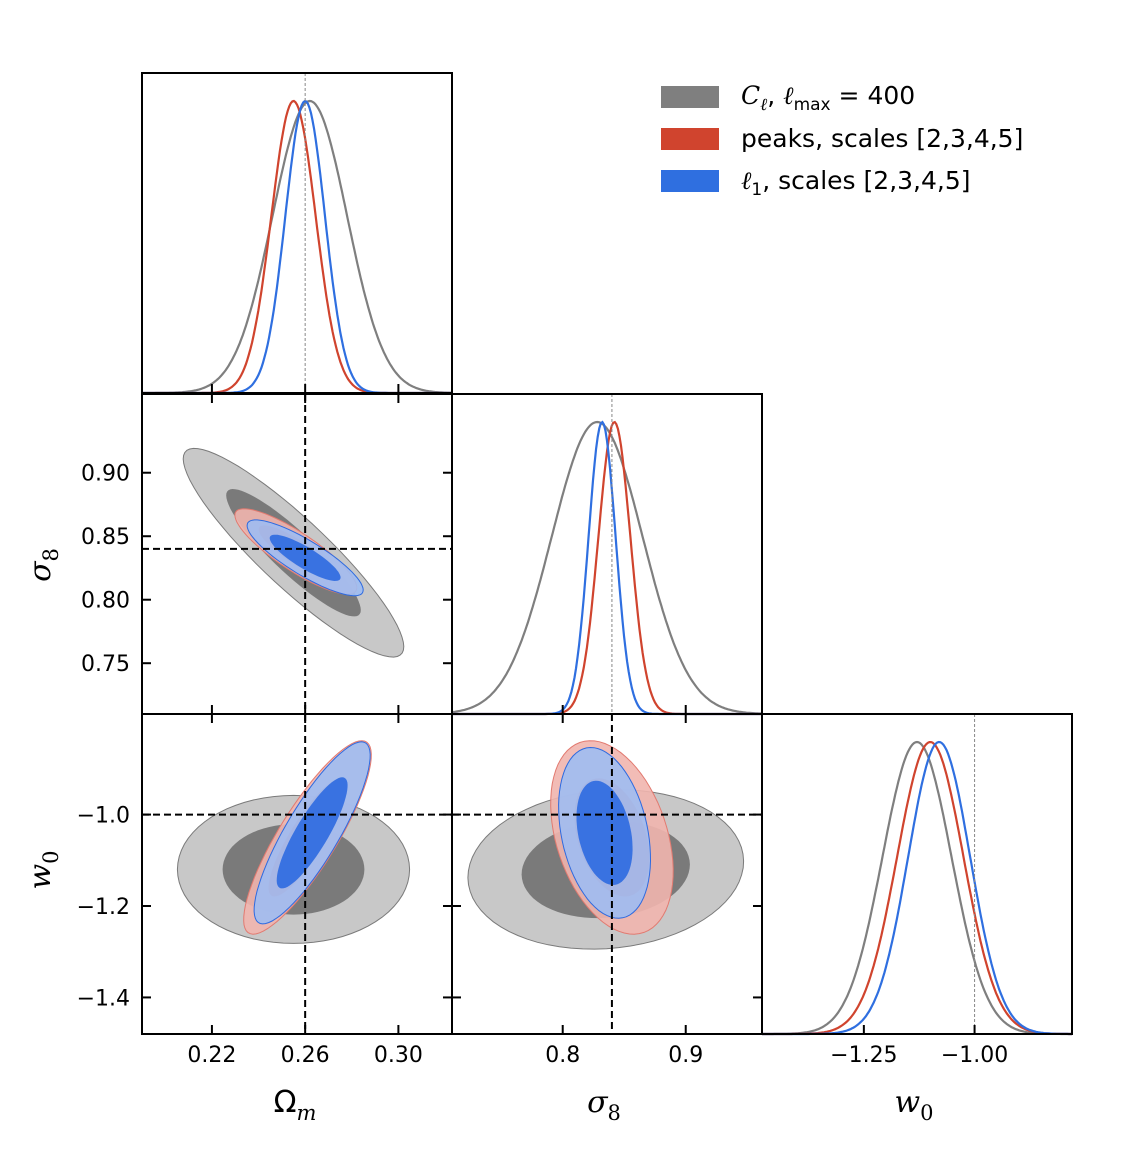 The height and width of the screenshot is (1160, 1138). What do you see at coordinates (856, 183) in the screenshot?
I see `legend-label-ell1: ℓ1, scales [2,3,4,5]` at bounding box center [856, 183].